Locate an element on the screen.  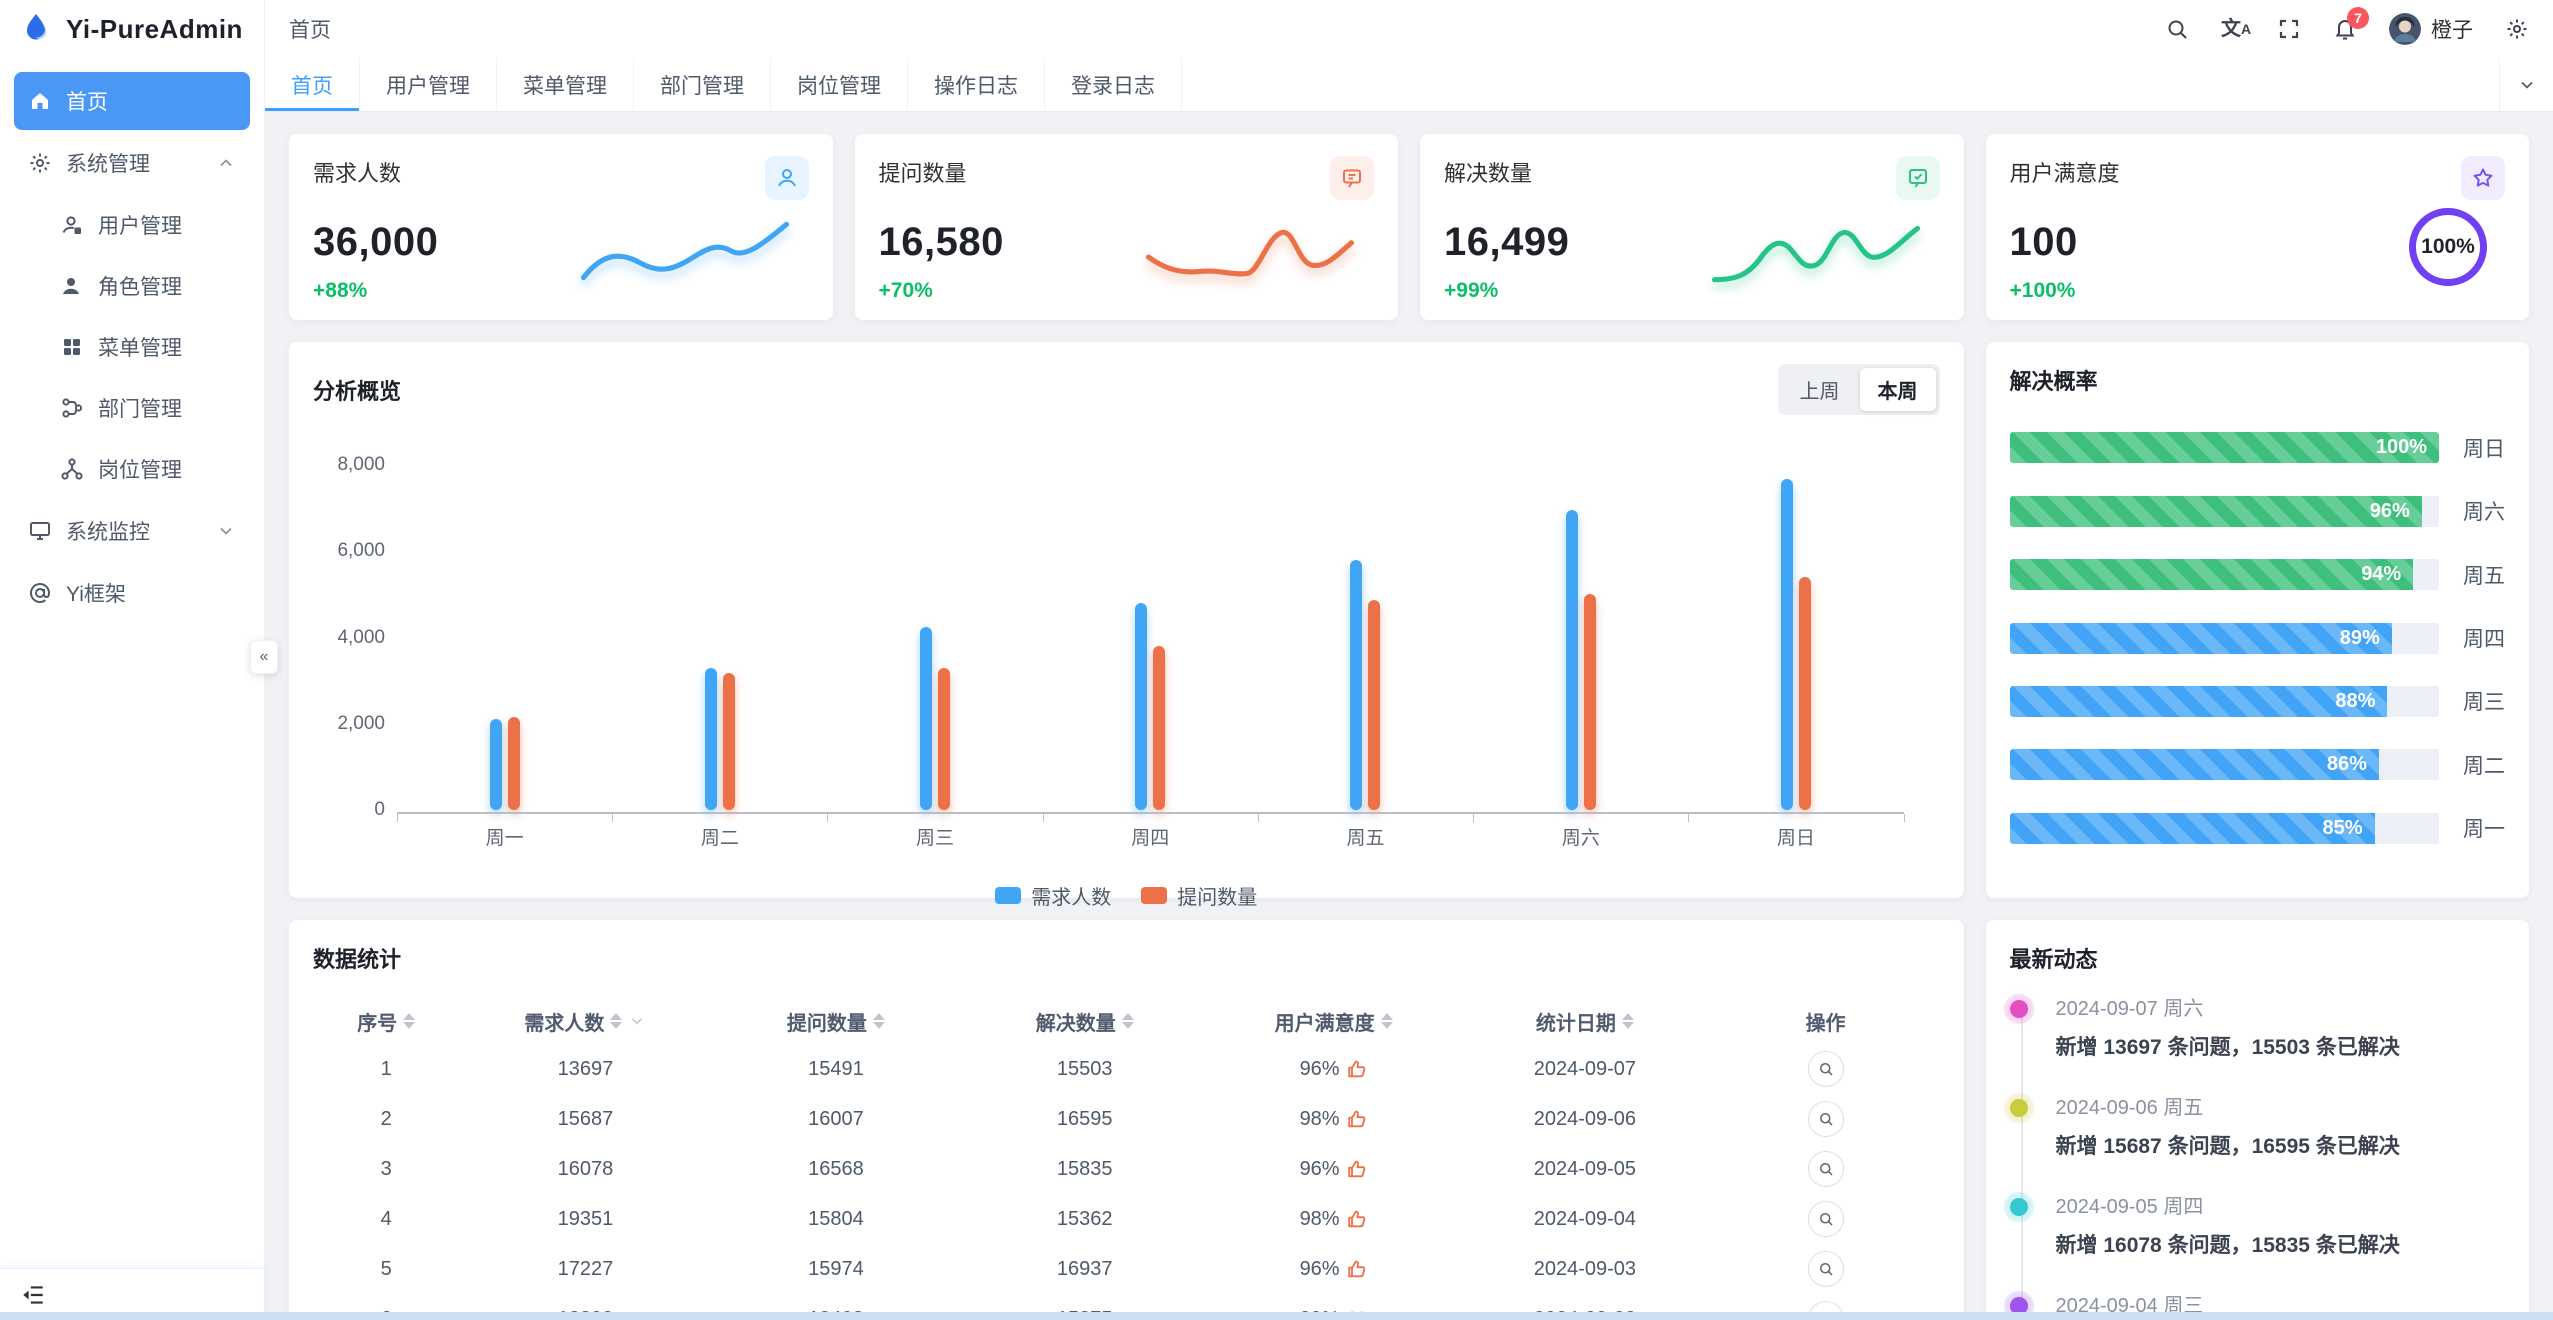
tab-home: 首页 is located at coordinates (312, 84).